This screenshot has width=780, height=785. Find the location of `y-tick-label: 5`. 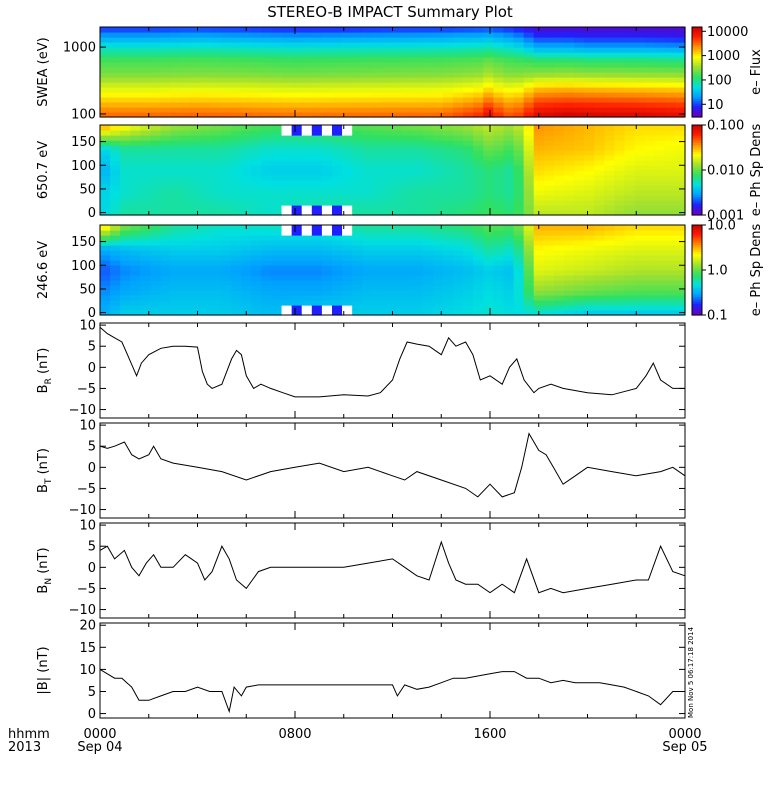

y-tick-label: 5 is located at coordinates (92, 547).